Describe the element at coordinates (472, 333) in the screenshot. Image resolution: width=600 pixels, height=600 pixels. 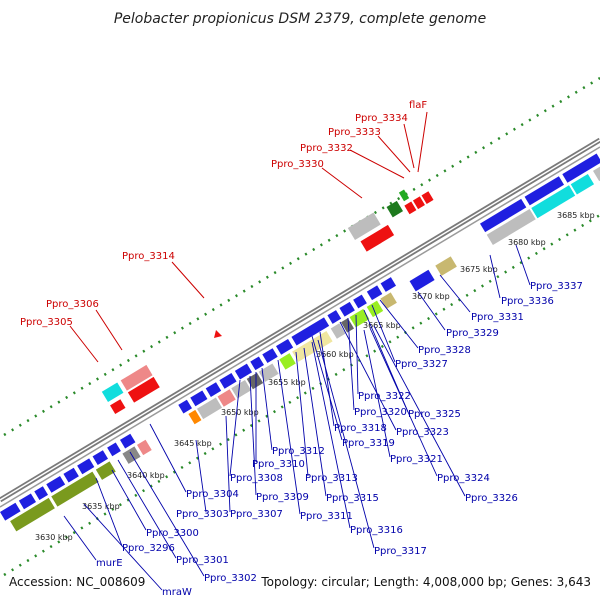
I see `gene-label: Ppro_3329` at that location.